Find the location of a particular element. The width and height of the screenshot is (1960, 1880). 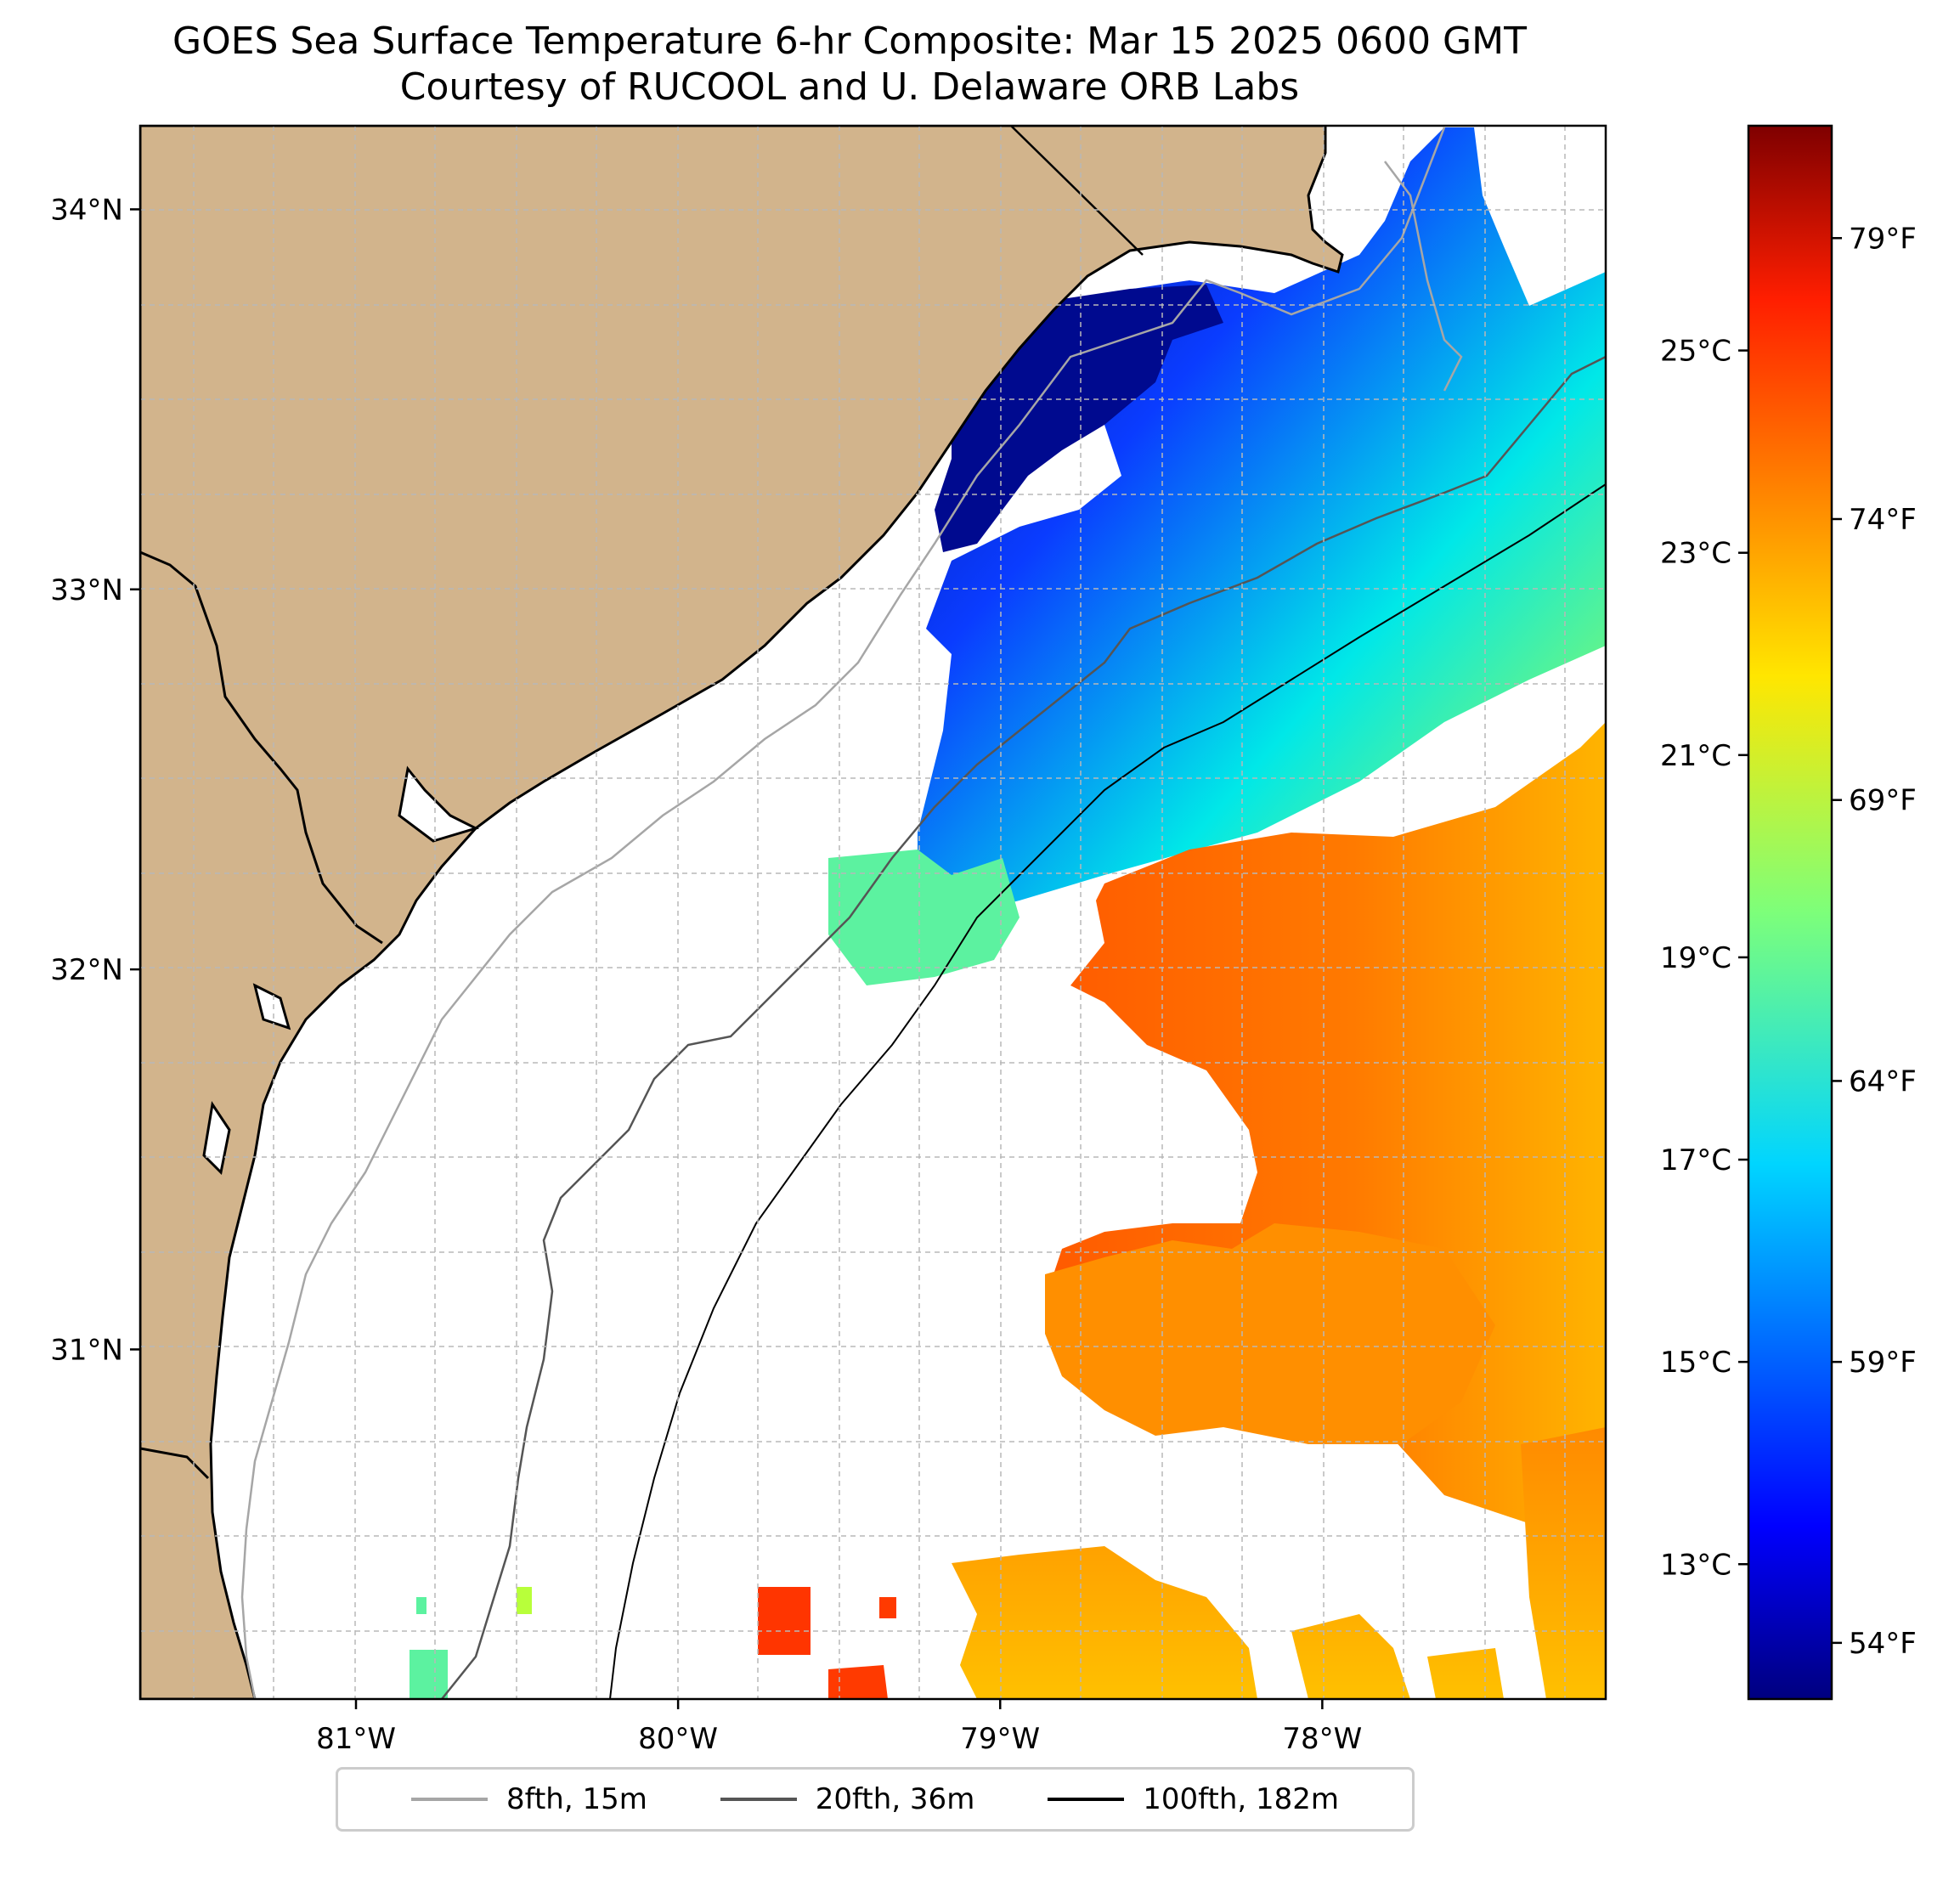

colorbar-f-tick-label: 69°F is located at coordinates (1883, 801).